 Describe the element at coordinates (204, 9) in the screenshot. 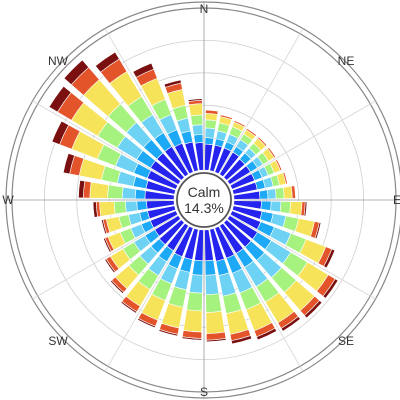

I see `direction-label-n: N` at that location.